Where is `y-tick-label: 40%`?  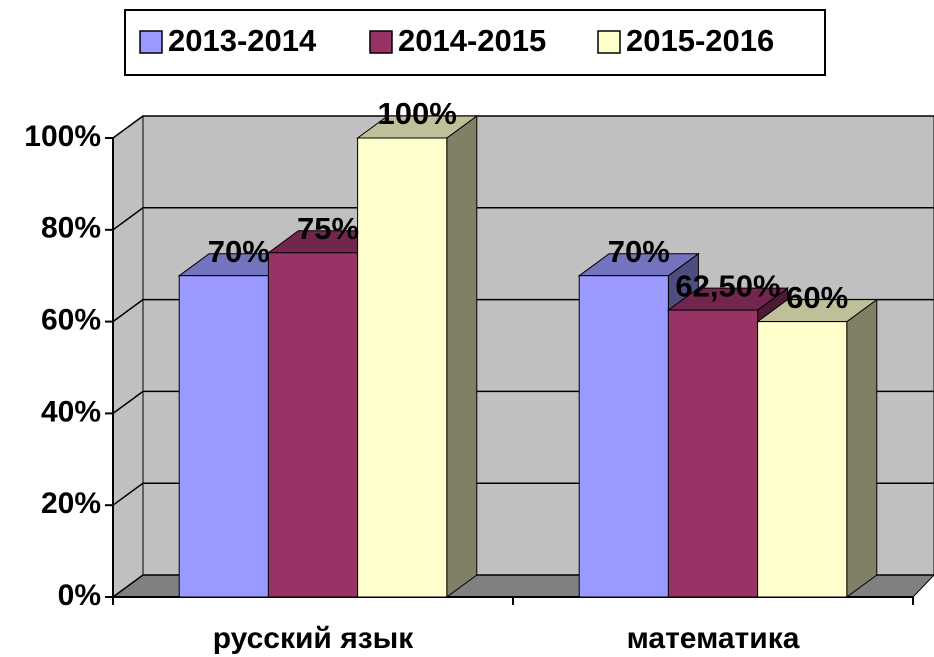 y-tick-label: 40% is located at coordinates (71, 411).